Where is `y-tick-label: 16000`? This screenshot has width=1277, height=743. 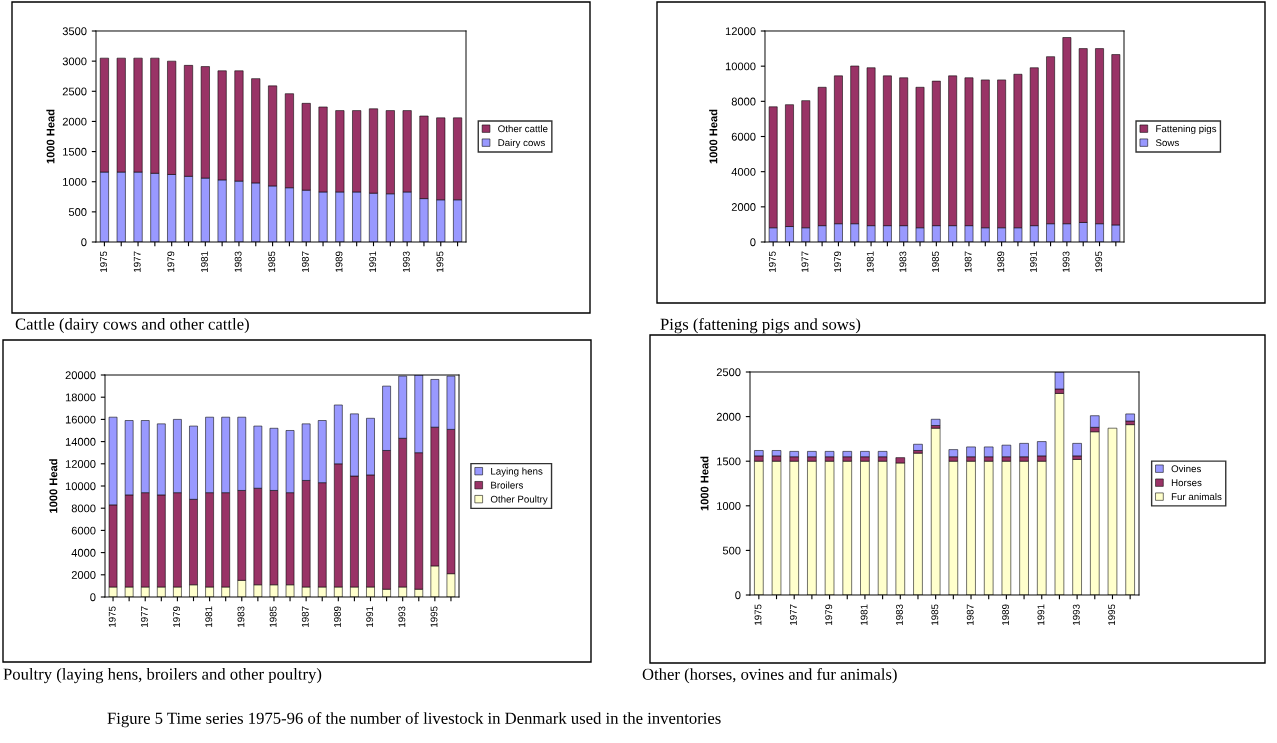 y-tick-label: 16000 is located at coordinates (80, 419).